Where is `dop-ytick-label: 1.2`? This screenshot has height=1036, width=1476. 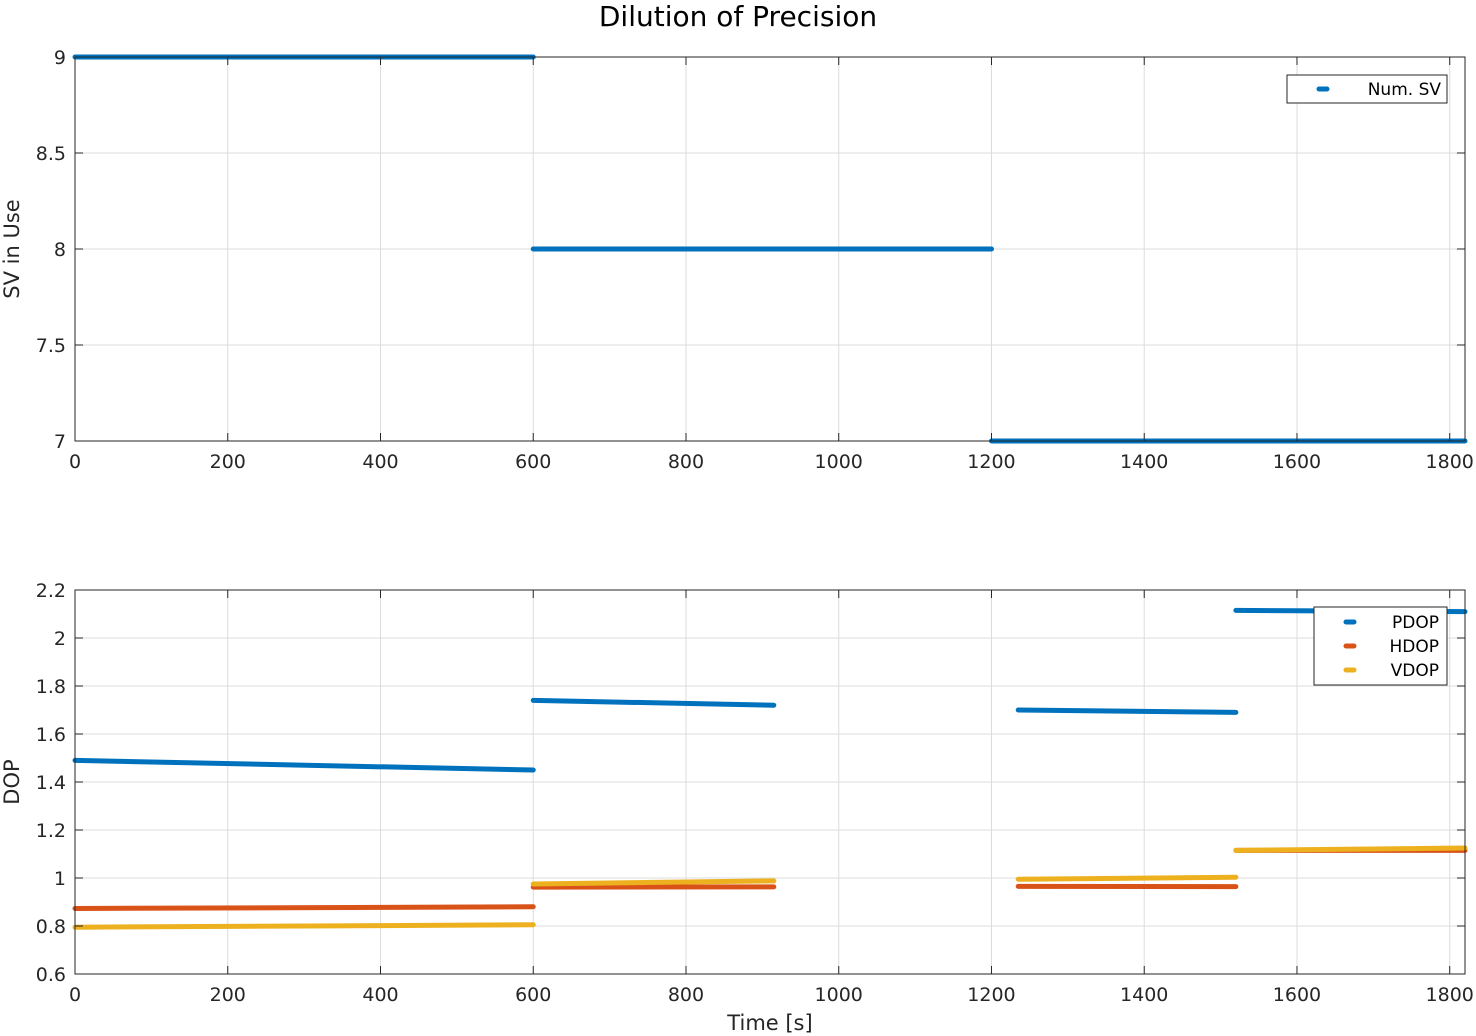
dop-ytick-label: 1.2 is located at coordinates (51, 831).